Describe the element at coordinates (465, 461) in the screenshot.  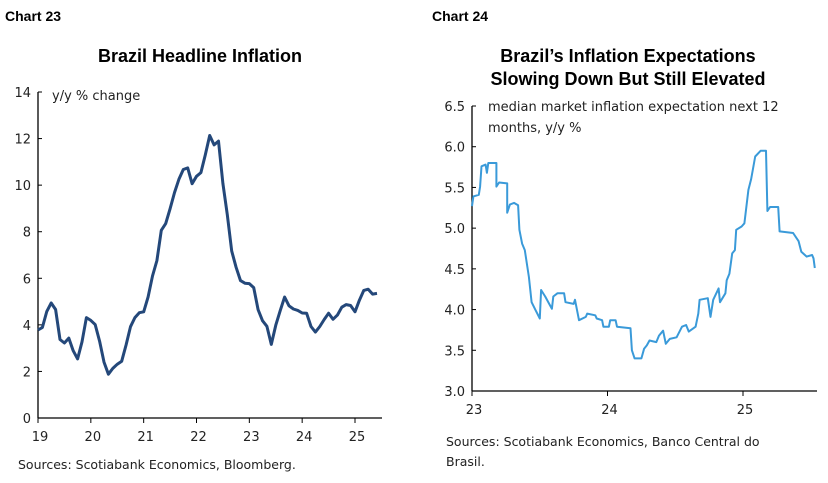
I see `chart-24-source-line-2: Brasil.` at that location.